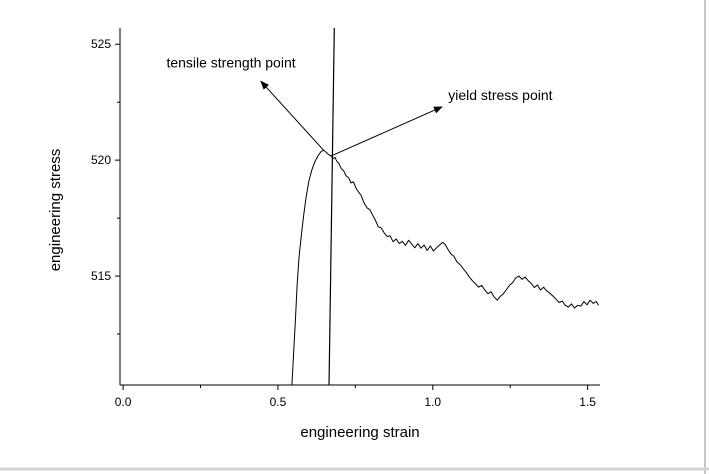 The width and height of the screenshot is (709, 474). Describe the element at coordinates (331, 206) in the screenshot. I see `vertical-line` at that location.